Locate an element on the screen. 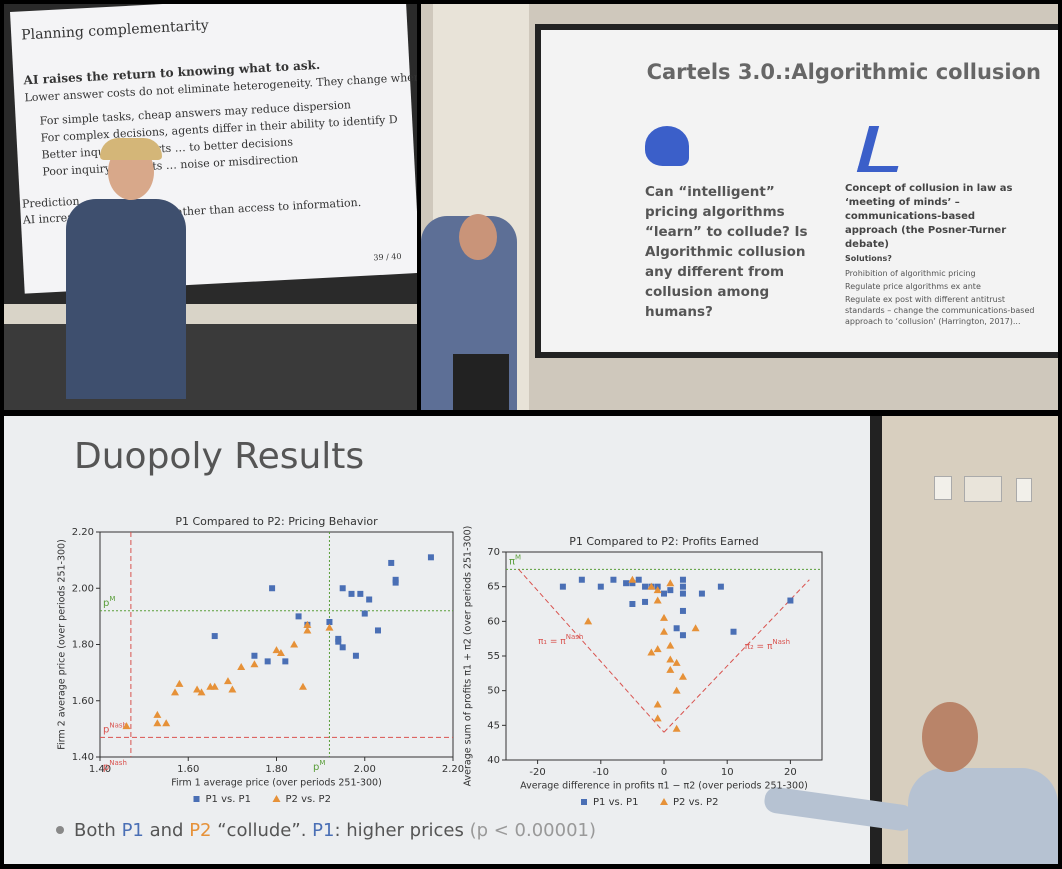  y-tick-label: 45 is located at coordinates (493, 725).